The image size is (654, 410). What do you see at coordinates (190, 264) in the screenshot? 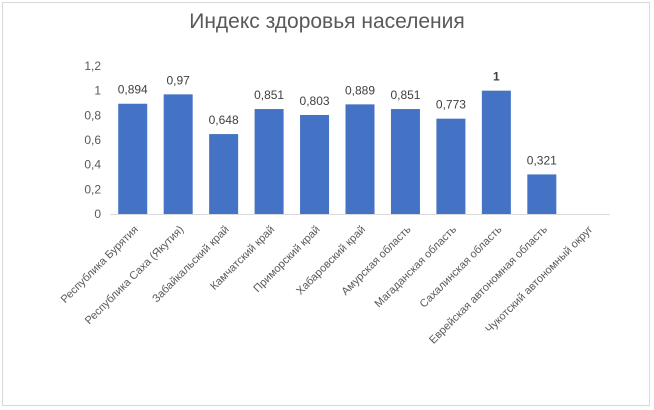
I see `x-tick-label: Забайкальский край` at bounding box center [190, 264].